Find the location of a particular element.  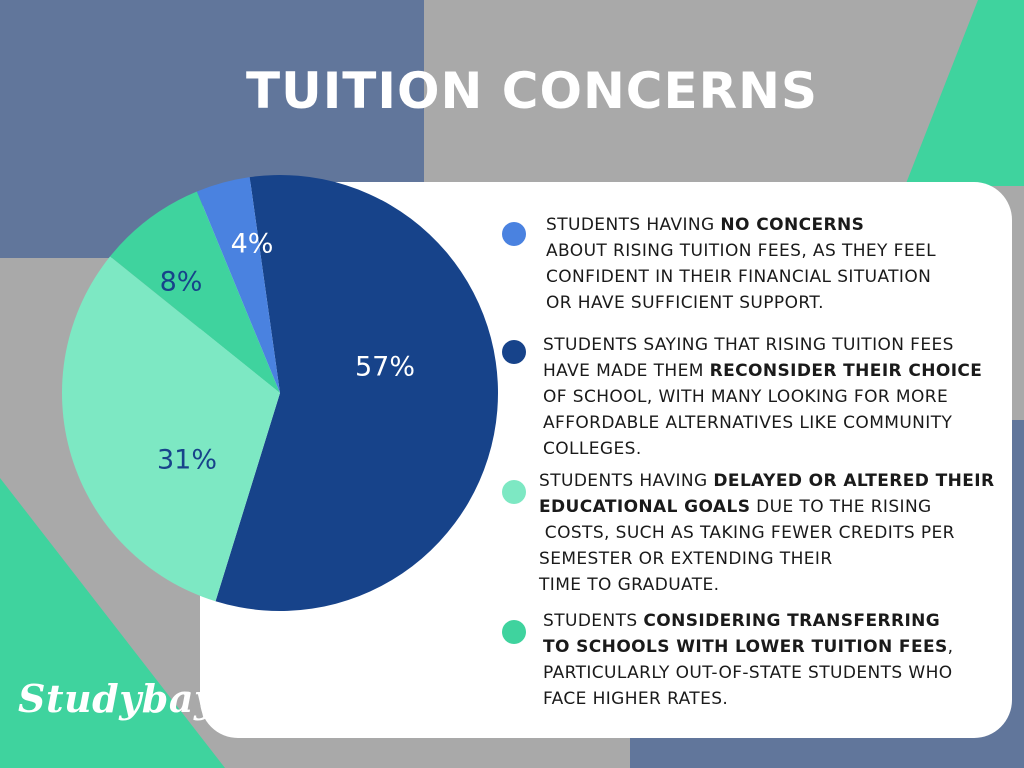

legend-line: PARTICULARLY OUT-OF-STATE STUDENTS WHO is located at coordinates (748, 673).